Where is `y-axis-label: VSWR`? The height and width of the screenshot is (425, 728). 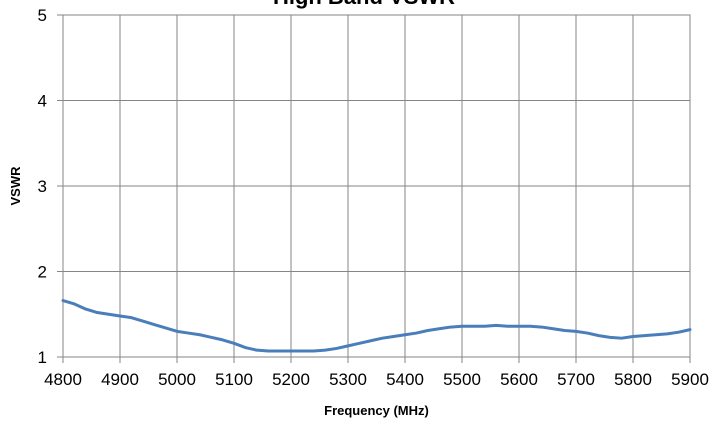 y-axis-label: VSWR is located at coordinates (15, 186).